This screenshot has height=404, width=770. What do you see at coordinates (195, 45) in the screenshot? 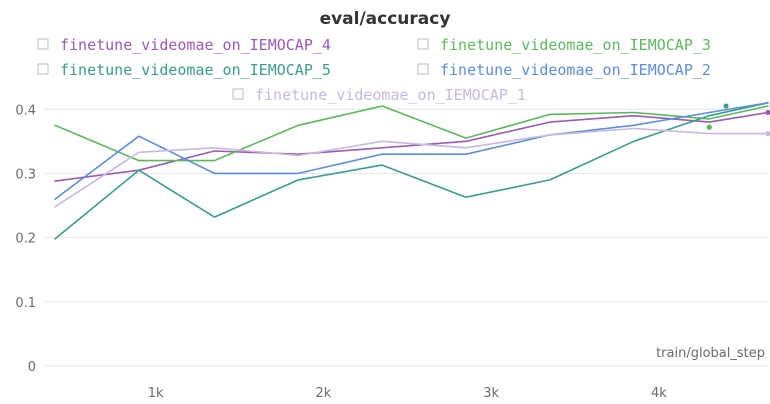
I see `legend-entry-label: finetune_videomae_on_IEMOCAP_4` at bounding box center [195, 45].